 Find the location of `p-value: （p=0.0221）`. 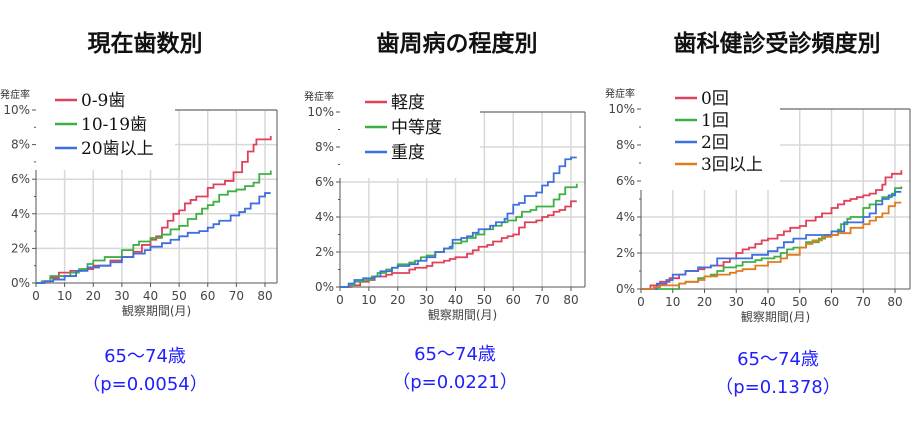

p-value: （p=0.0221） is located at coordinates (455, 382).